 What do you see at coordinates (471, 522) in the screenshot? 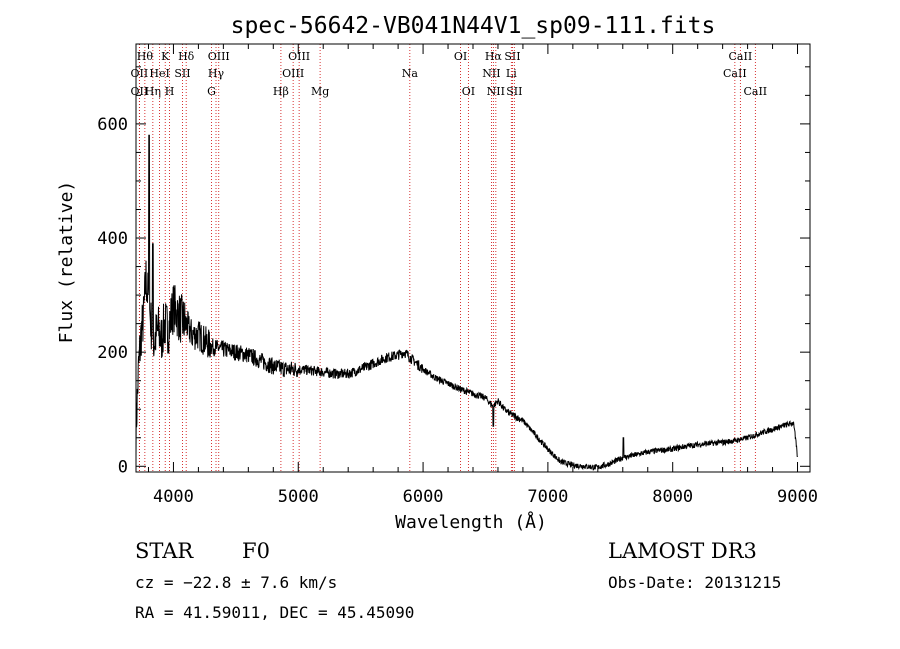
I see `x-axis-label: Wavelength (Å)` at bounding box center [471, 522].